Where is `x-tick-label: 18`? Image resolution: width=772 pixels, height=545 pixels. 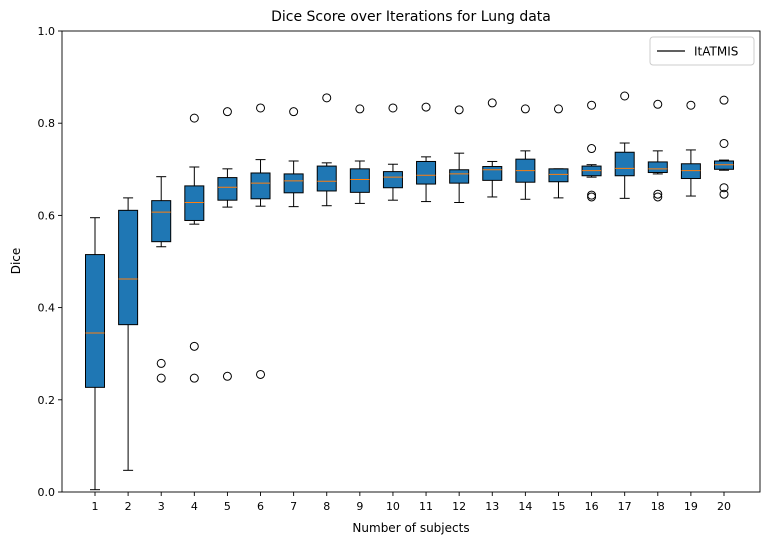
x-tick-label: 18 is located at coordinates (658, 506).